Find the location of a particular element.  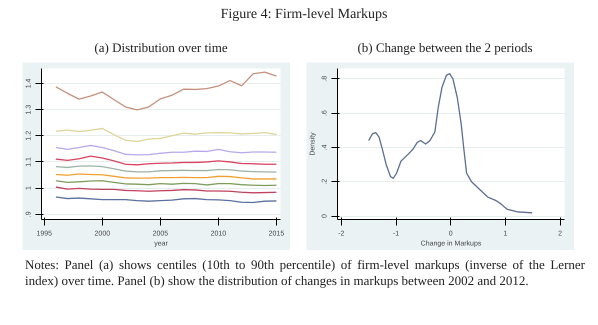

text: Notes: Panel (a) shows centiles (10th to 90th percentile) of firm-level markups (inverse of the Lerner index) over time. Panel (b) show the distribution of changes in markups between 2002 and 2012. is located at coordinates (305, 273).